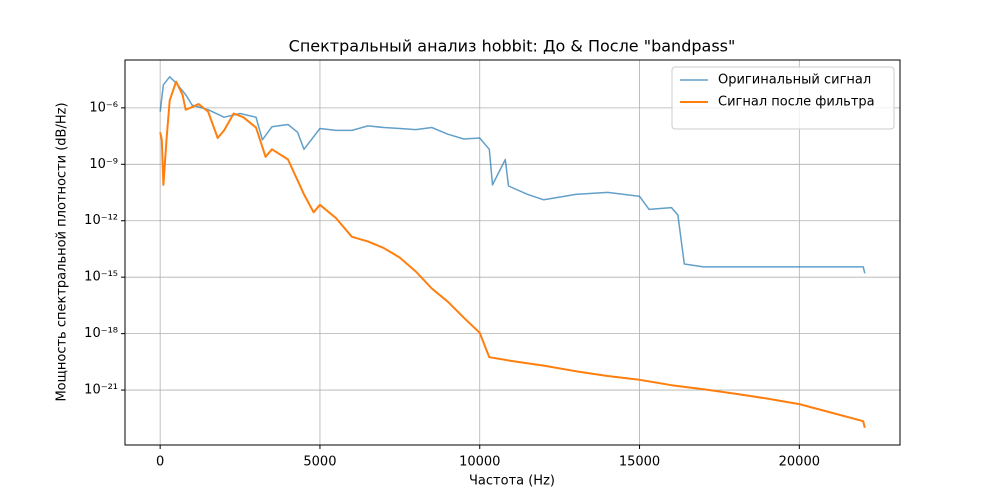 Image resolution: width=1000 pixels, height=500 pixels. I want to click on y-tick-label: 10⁻¹², so click(101, 220).